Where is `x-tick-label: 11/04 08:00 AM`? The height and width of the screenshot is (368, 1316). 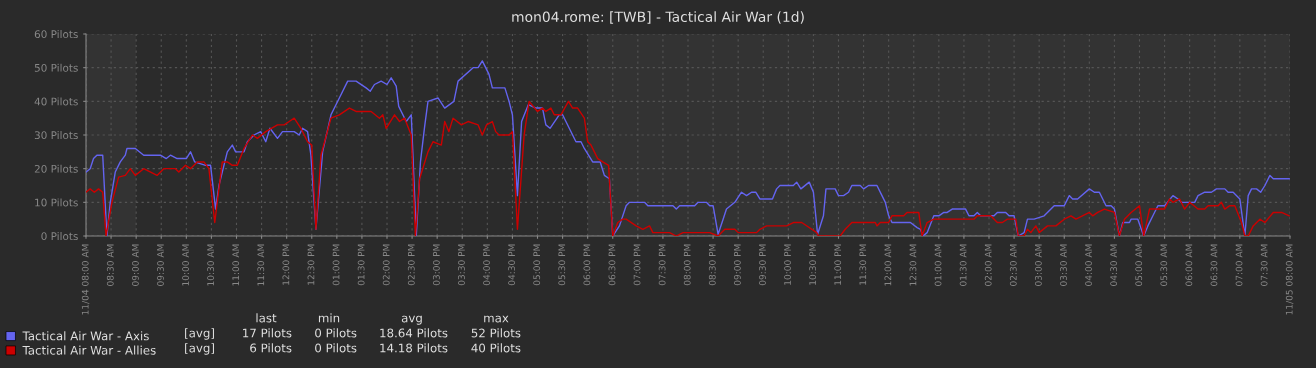 x-tick-label: 11/04 08:00 AM is located at coordinates (85, 279).